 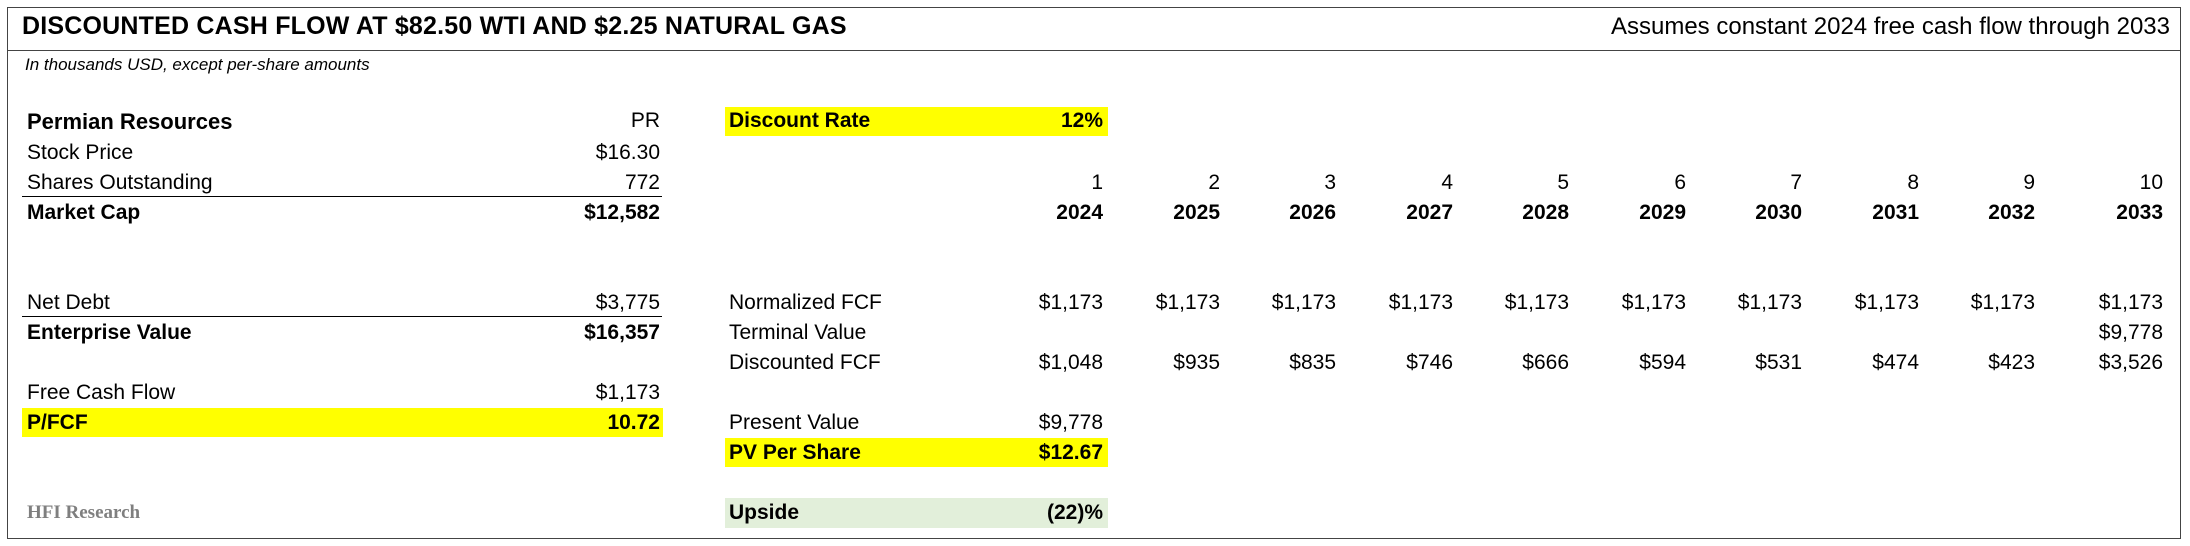 What do you see at coordinates (916, 121) in the screenshot?
I see `discount-rate-highlight` at bounding box center [916, 121].